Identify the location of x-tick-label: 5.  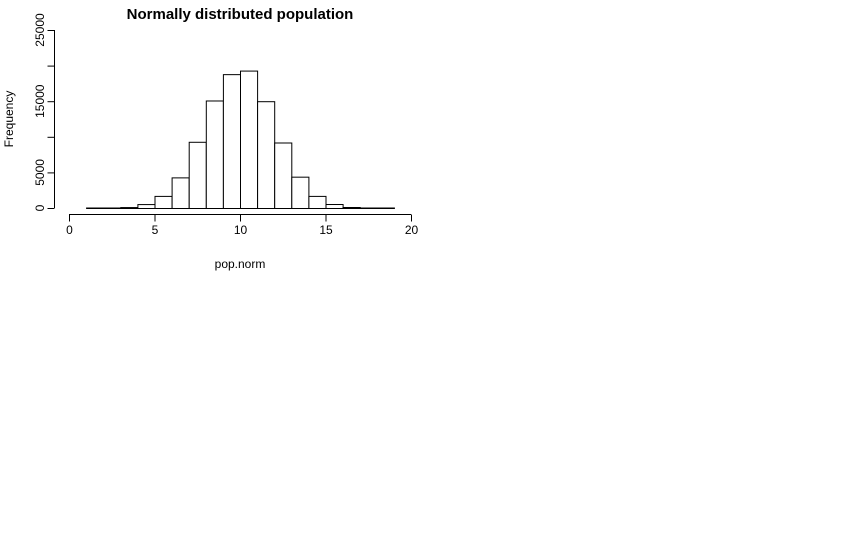
(155, 230).